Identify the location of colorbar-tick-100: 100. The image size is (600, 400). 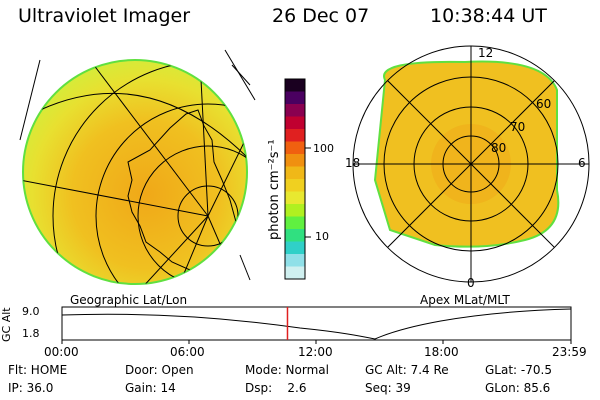
(323, 148).